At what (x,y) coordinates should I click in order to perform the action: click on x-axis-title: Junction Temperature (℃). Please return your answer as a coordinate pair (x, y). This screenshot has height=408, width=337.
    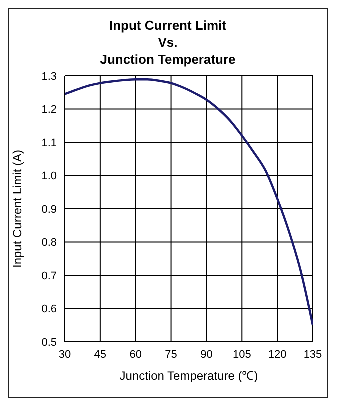
    Looking at the image, I should click on (189, 376).